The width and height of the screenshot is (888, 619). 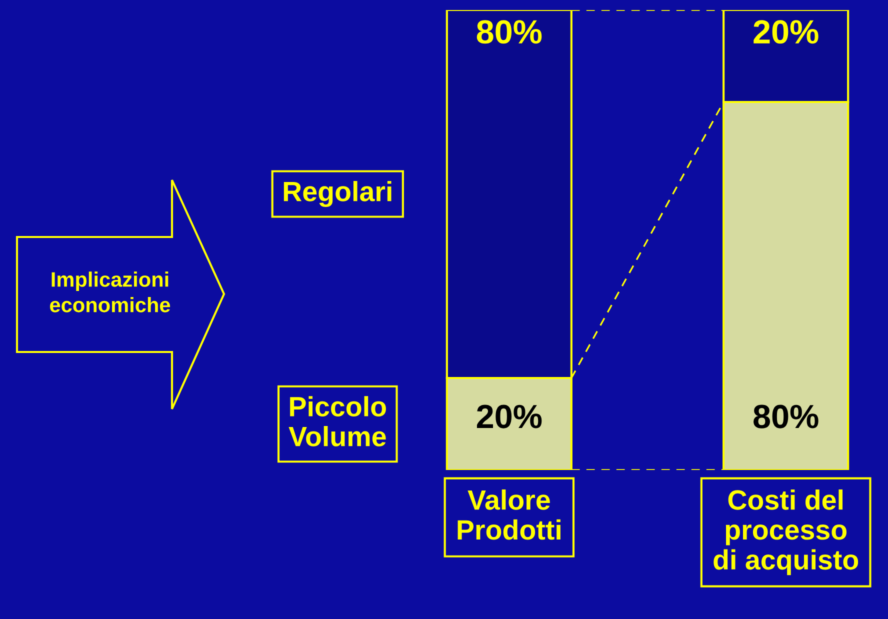 I want to click on x-tick-label: Valore Prodotti, so click(x=509, y=514).